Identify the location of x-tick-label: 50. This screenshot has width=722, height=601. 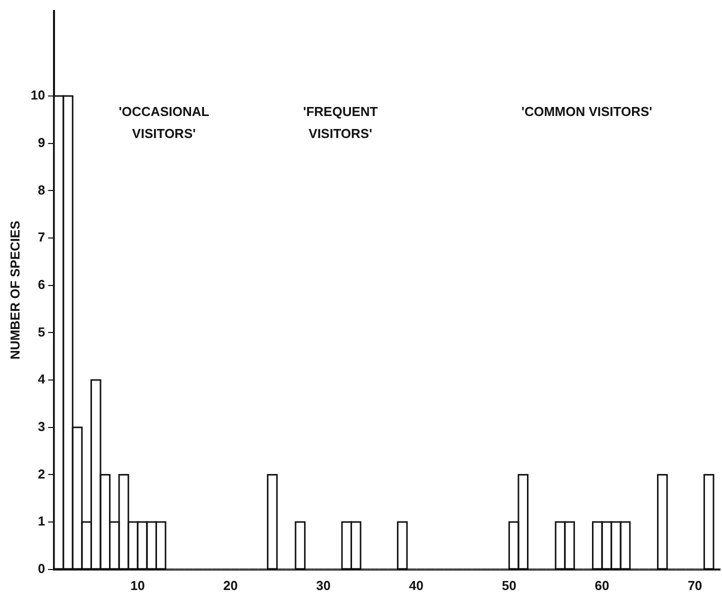
(509, 585).